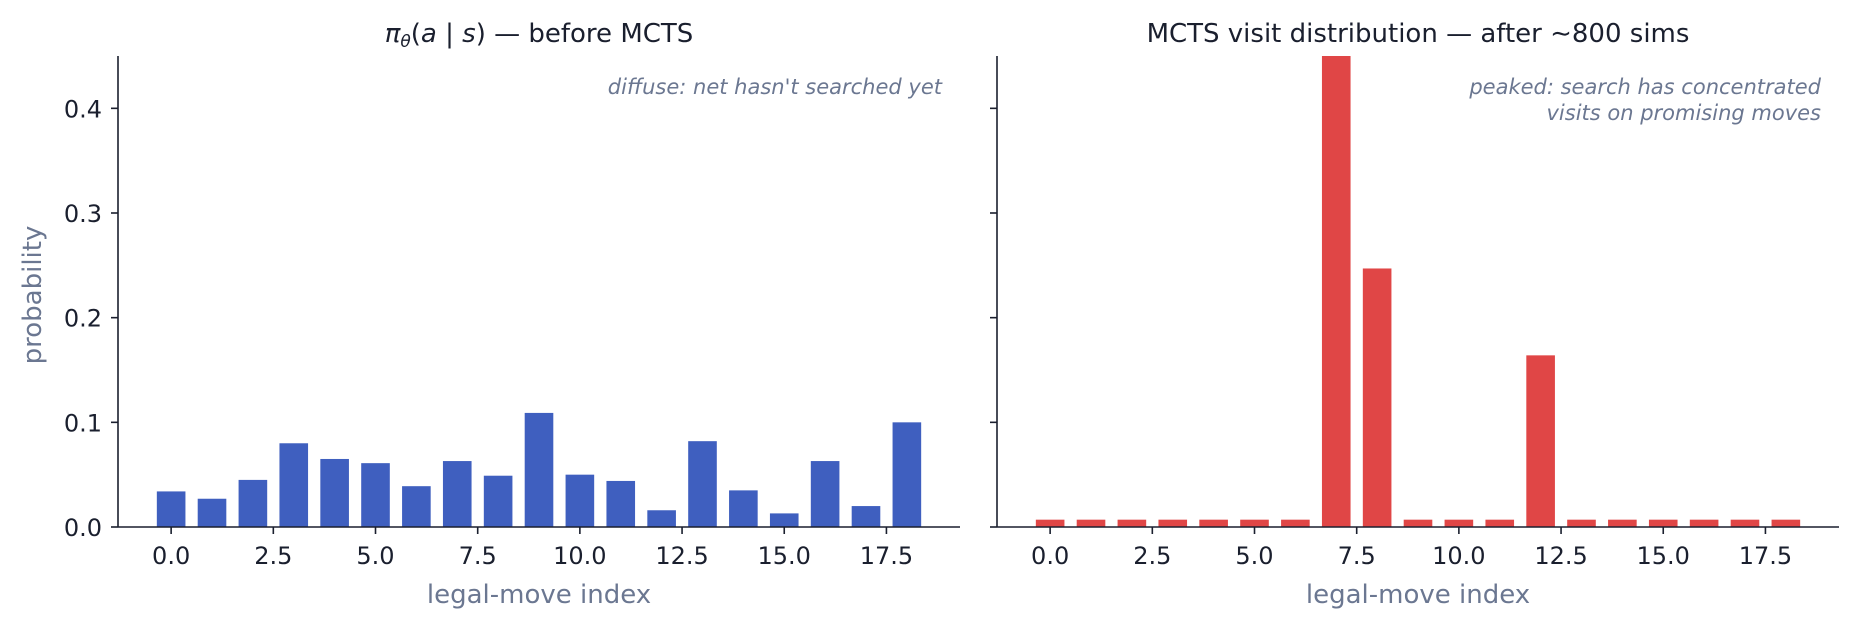  What do you see at coordinates (532, 548) in the screenshot?
I see `x-ticks-left: 0.0 2.5 5.0 7.5 10.0 12.5 15.0 17.5` at bounding box center [532, 548].